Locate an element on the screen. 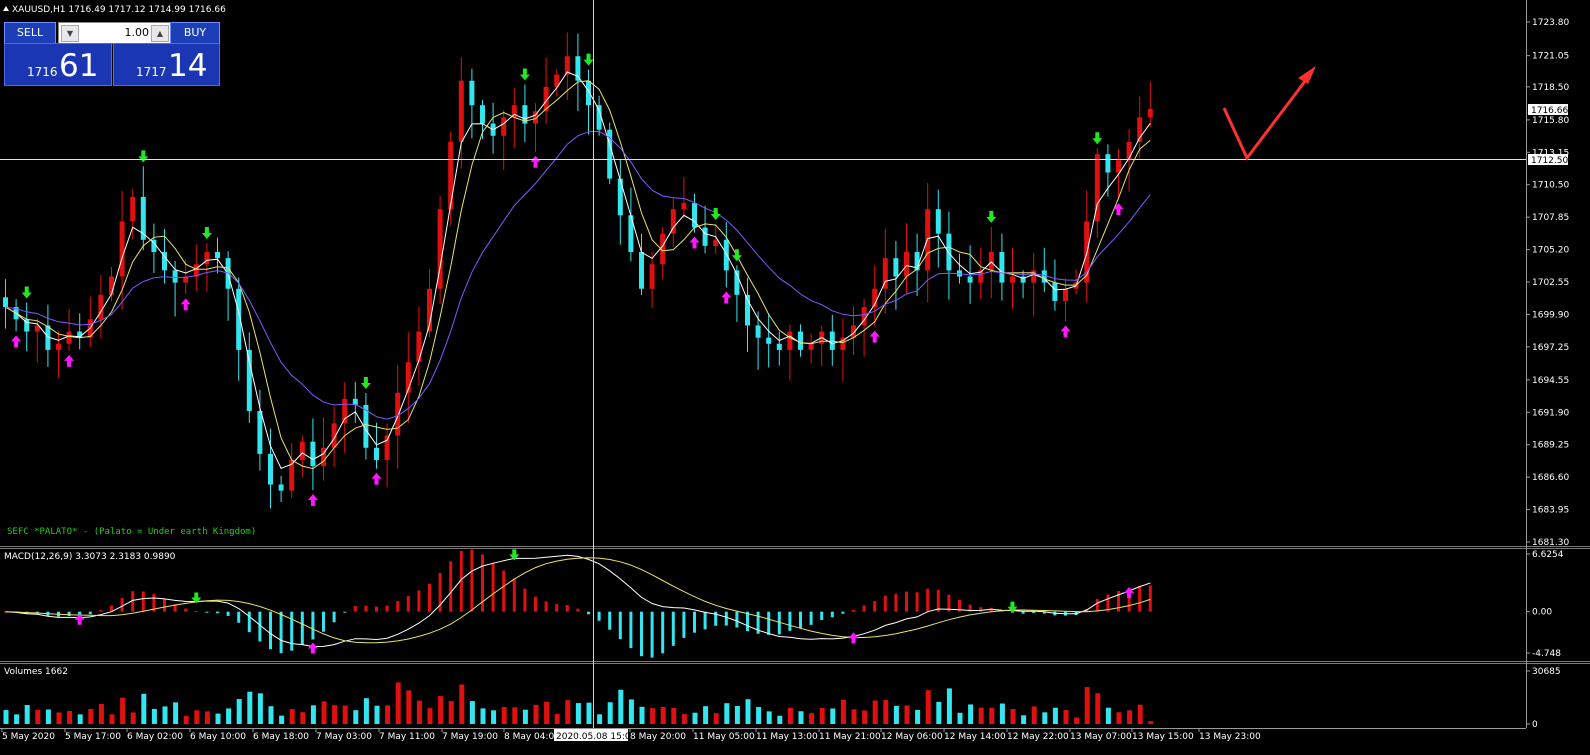  collapse-triangle-icon is located at coordinates (6, 8).